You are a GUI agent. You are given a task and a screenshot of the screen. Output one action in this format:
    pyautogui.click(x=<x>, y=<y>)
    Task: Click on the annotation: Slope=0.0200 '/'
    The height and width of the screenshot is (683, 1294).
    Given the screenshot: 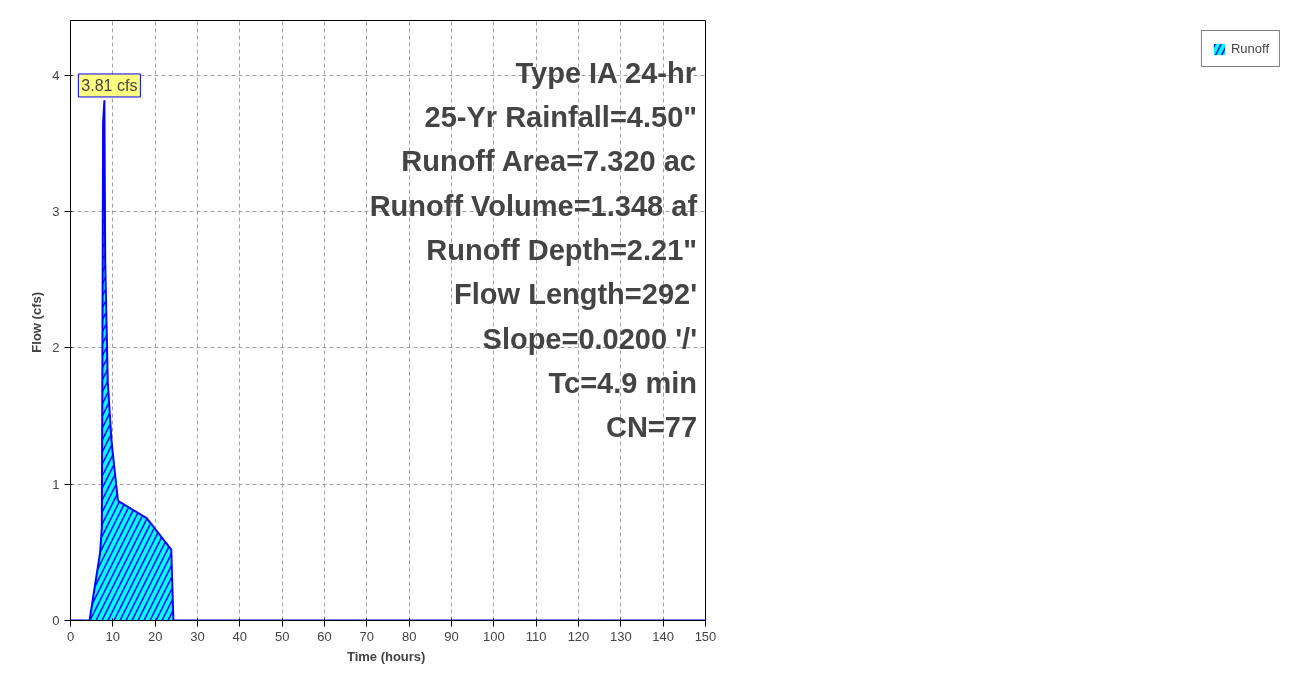 What is the action you would take?
    pyautogui.click(x=590, y=338)
    